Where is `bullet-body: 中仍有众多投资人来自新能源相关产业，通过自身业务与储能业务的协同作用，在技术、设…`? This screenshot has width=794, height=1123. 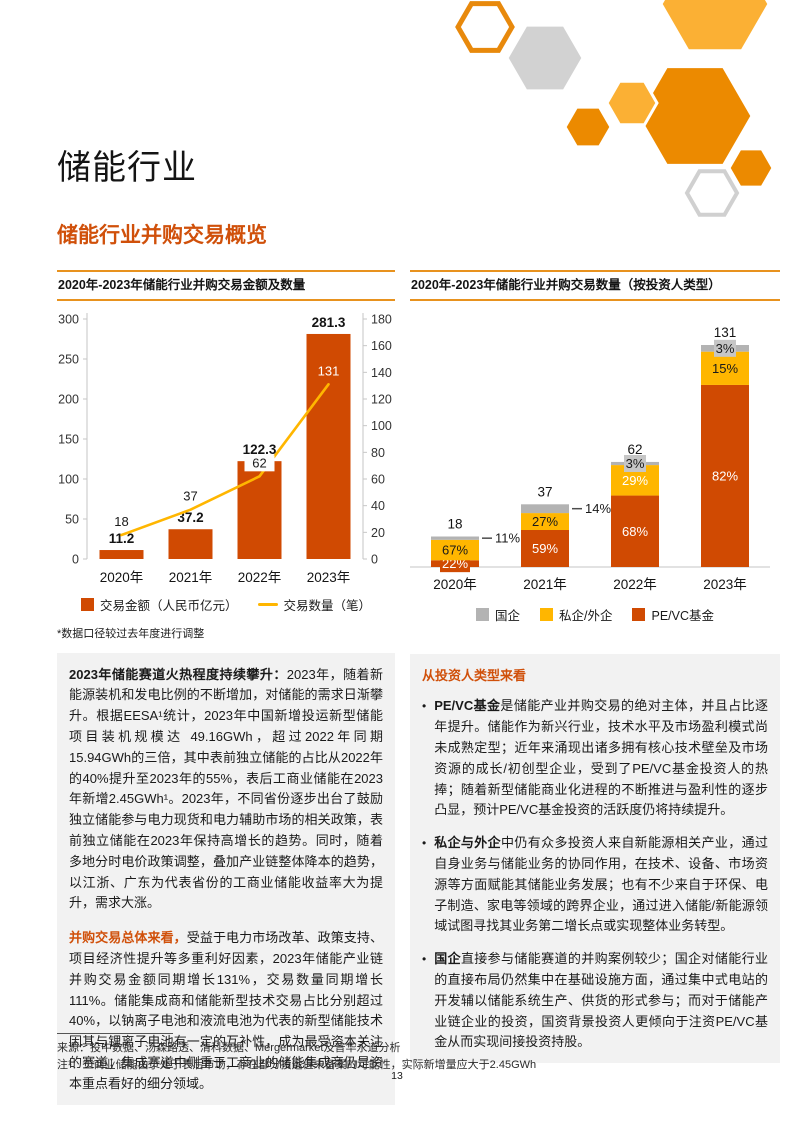 bullet-body: 中仍有众多投资人来自新能源相关产业，通过自身业务与储能业务的协同作用，在技术、设… is located at coordinates (601, 884).